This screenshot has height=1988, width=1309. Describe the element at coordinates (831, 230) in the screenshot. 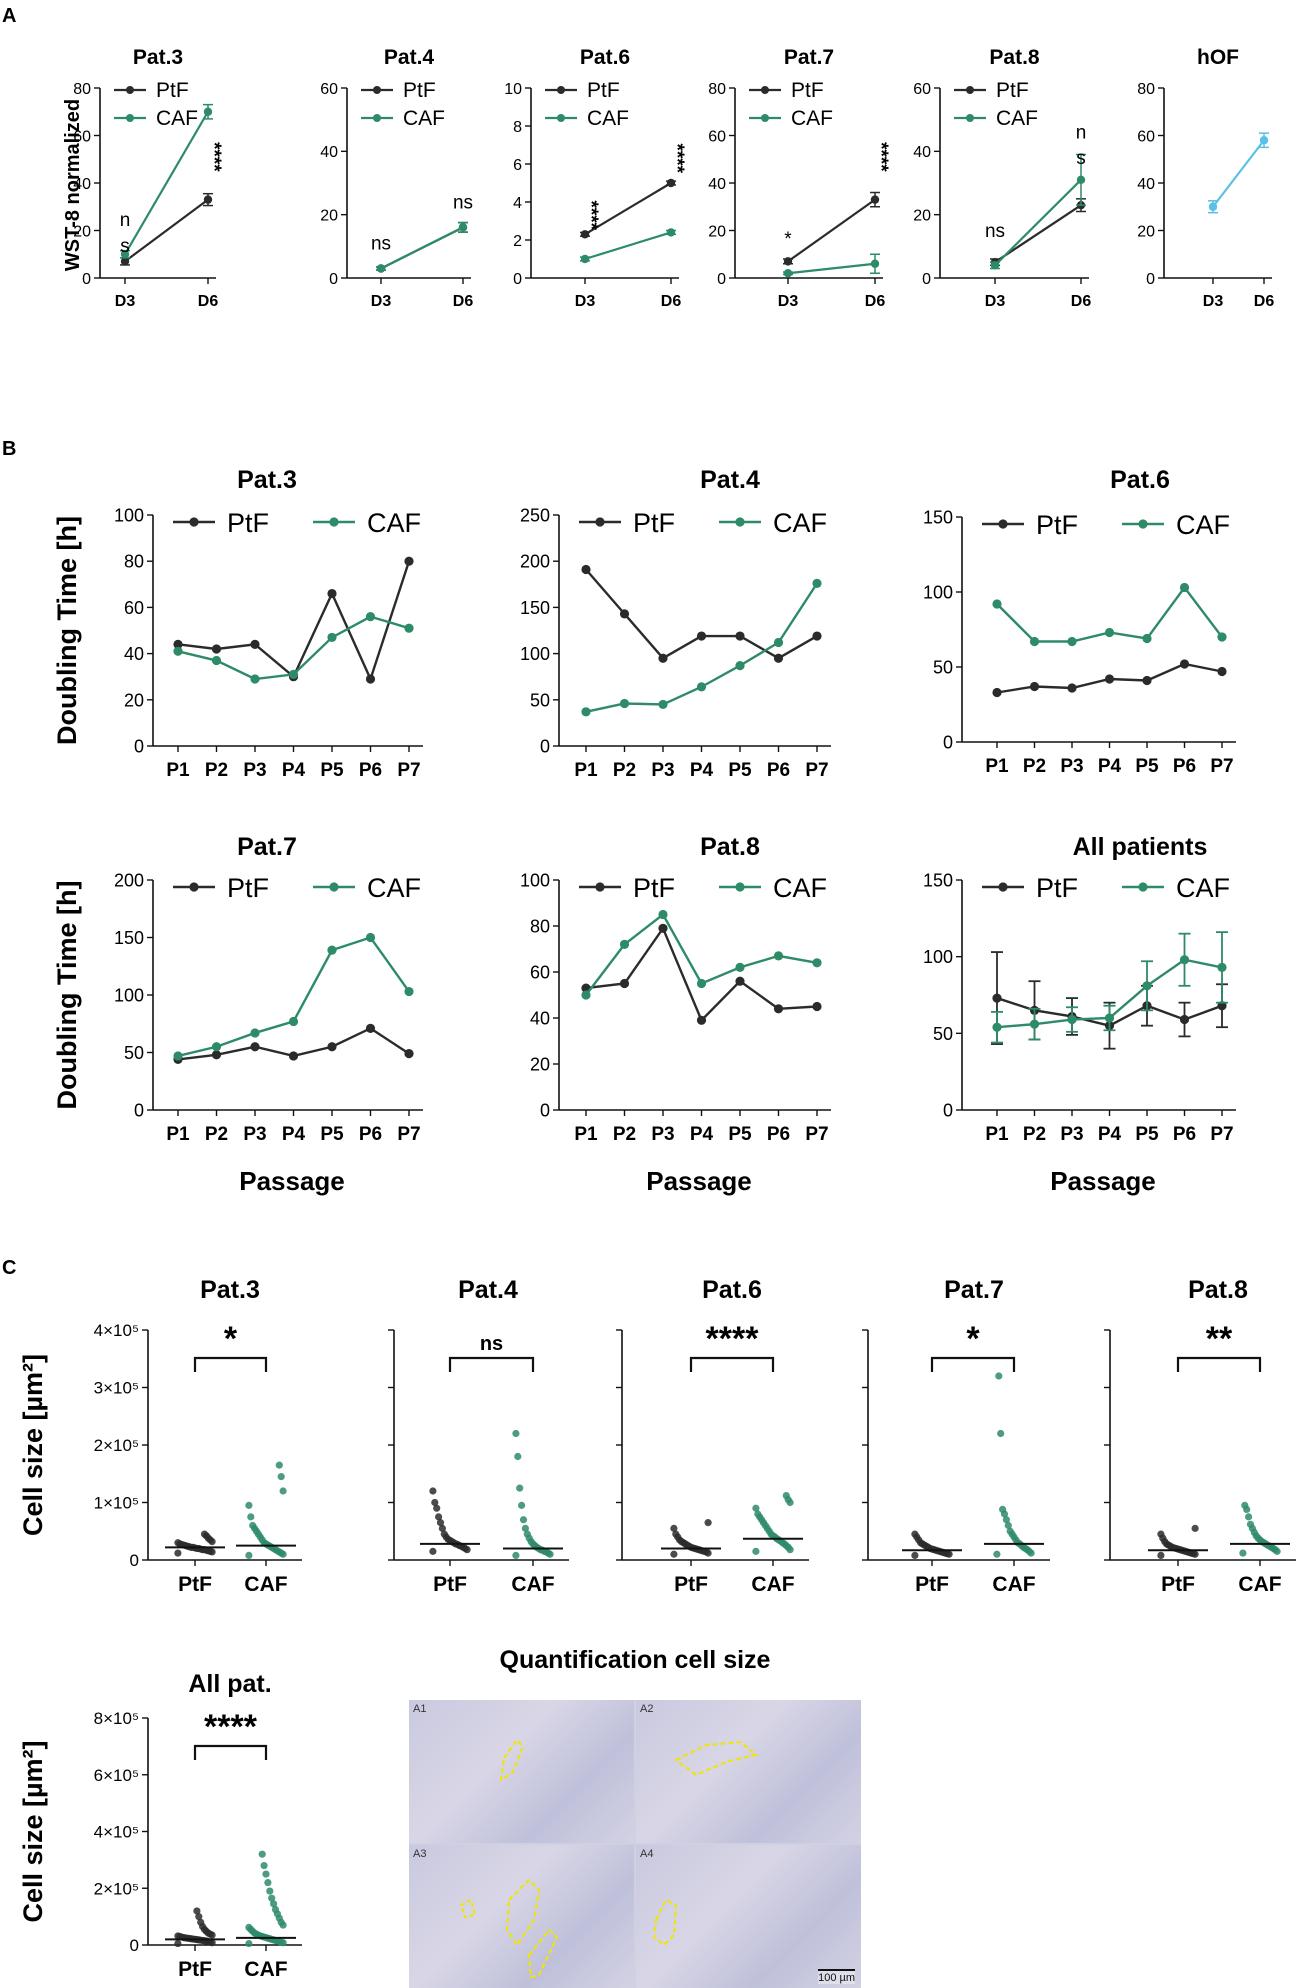

I see `series-line-ptf-a4` at that location.